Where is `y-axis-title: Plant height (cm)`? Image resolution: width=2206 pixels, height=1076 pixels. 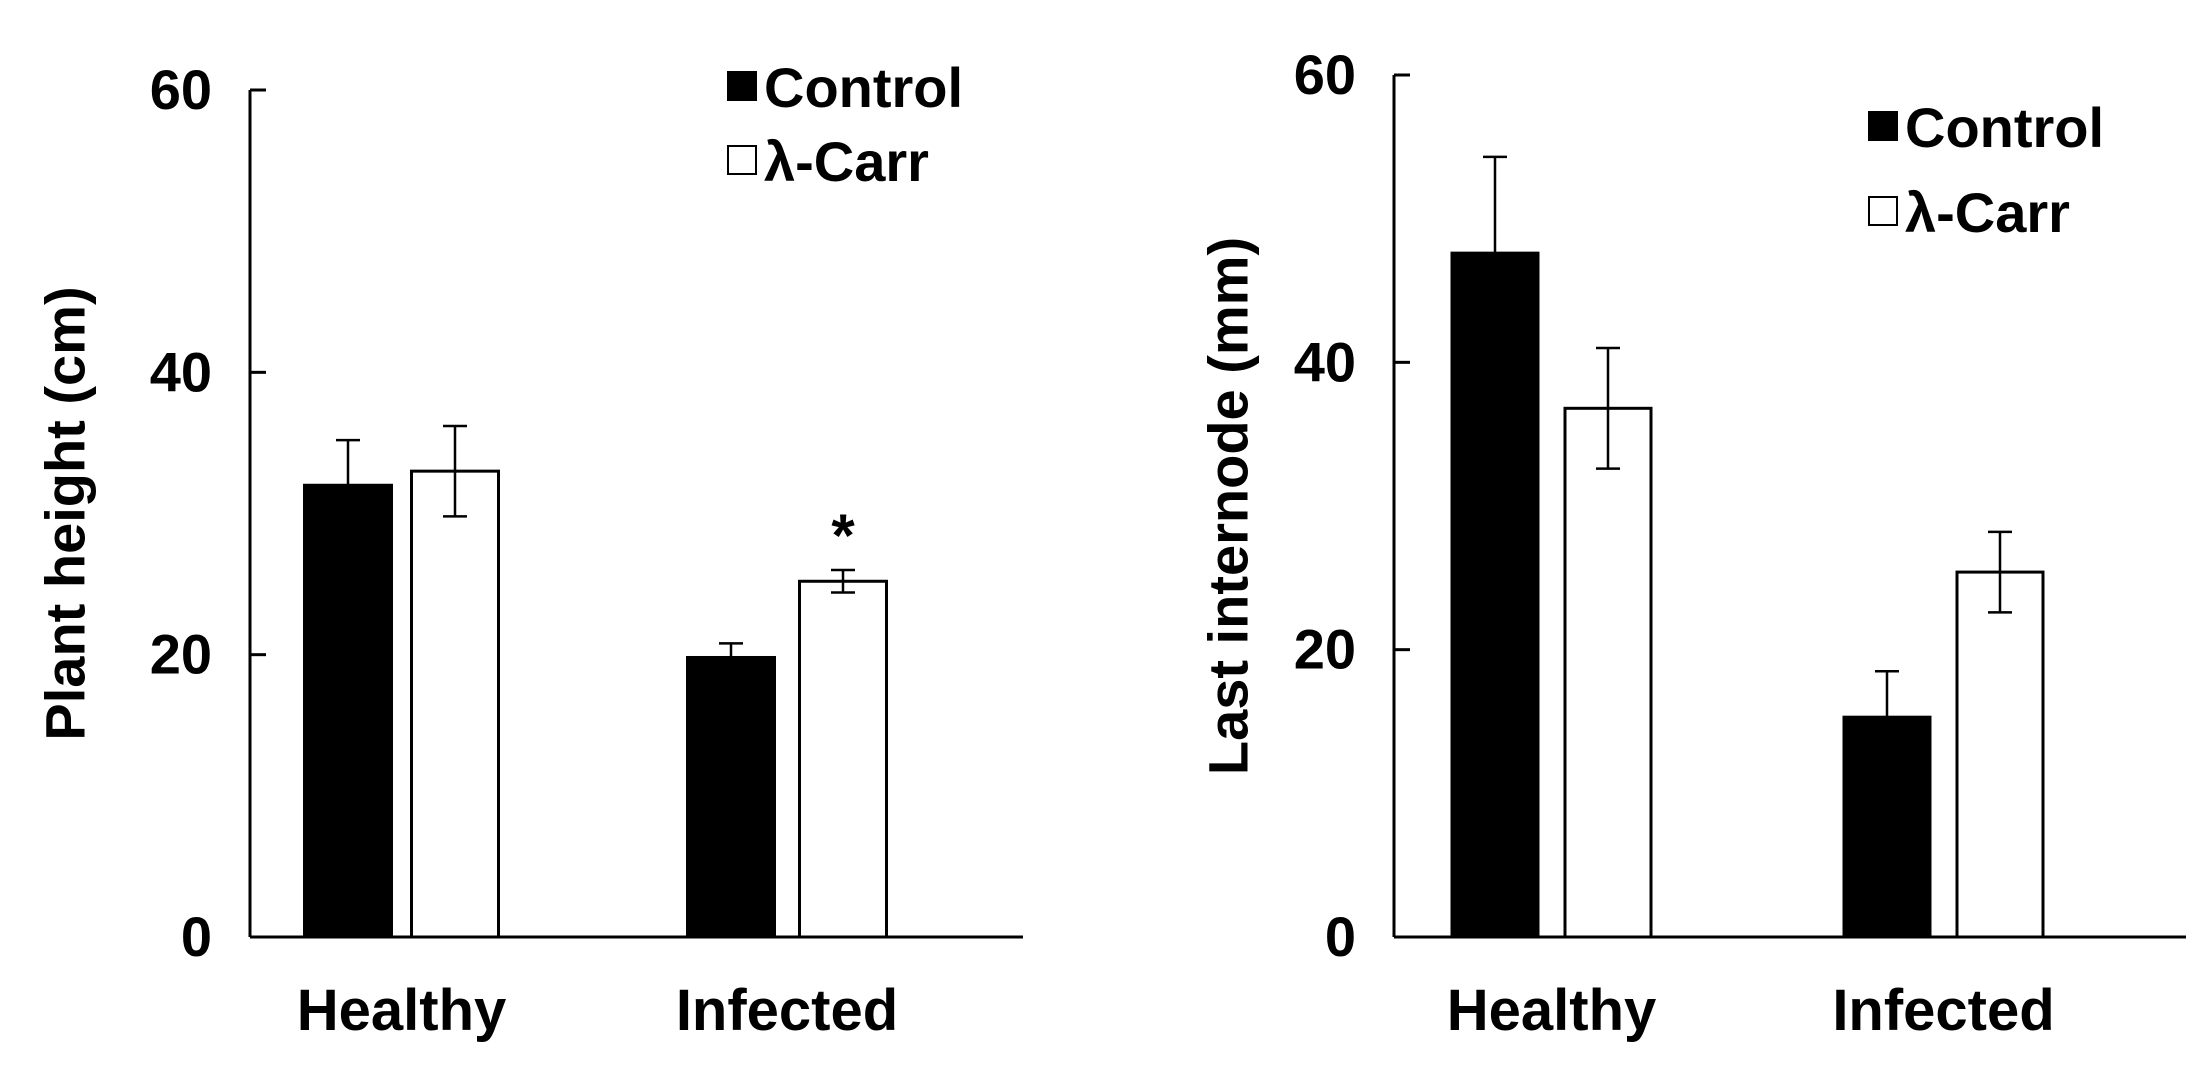
y-axis-title: Plant height (cm) is located at coordinates (65, 513).